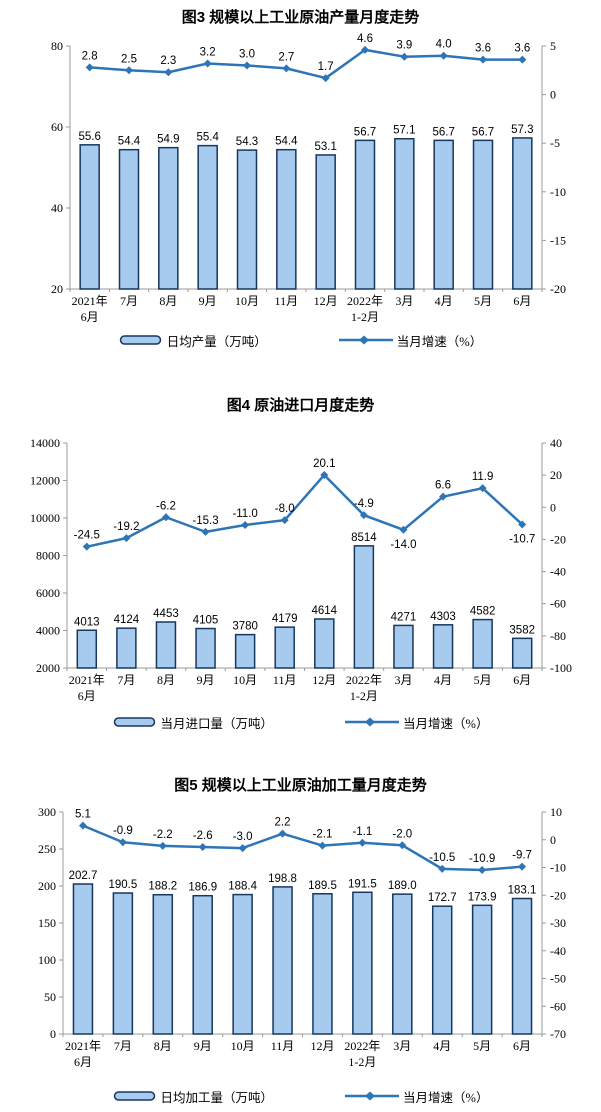 This screenshot has width=601, height=1112. What do you see at coordinates (325, 147) in the screenshot?
I see `svg-text: 53.1` at bounding box center [325, 147].